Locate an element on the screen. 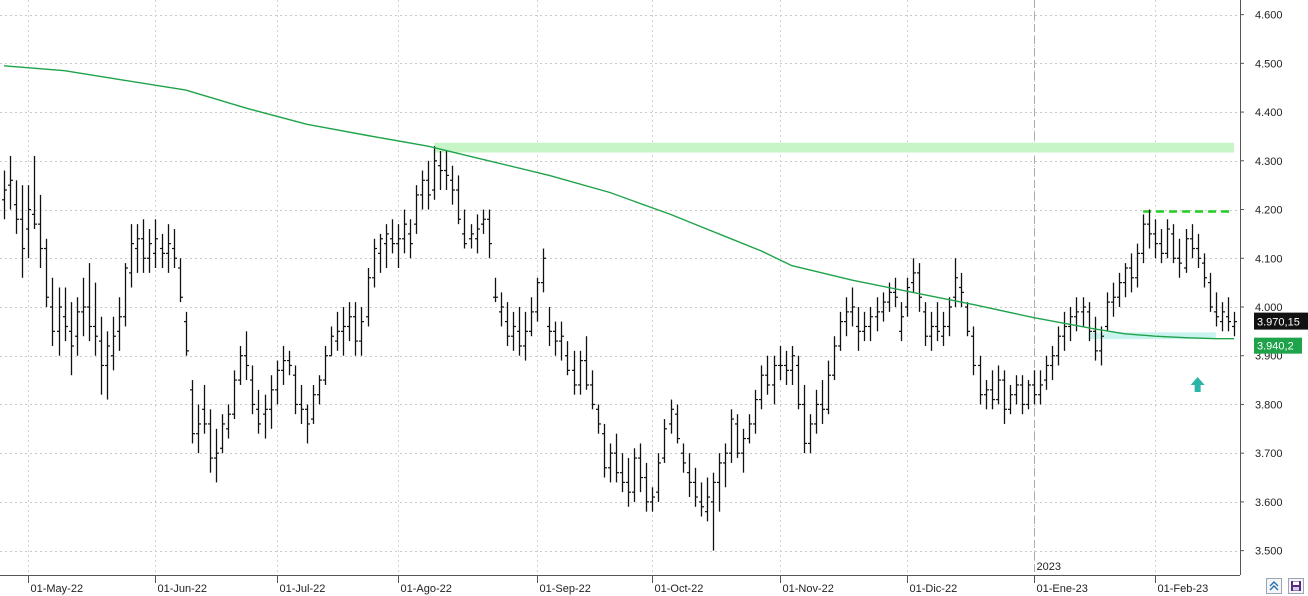  y-tick-label: 3.800 is located at coordinates (1269, 405).